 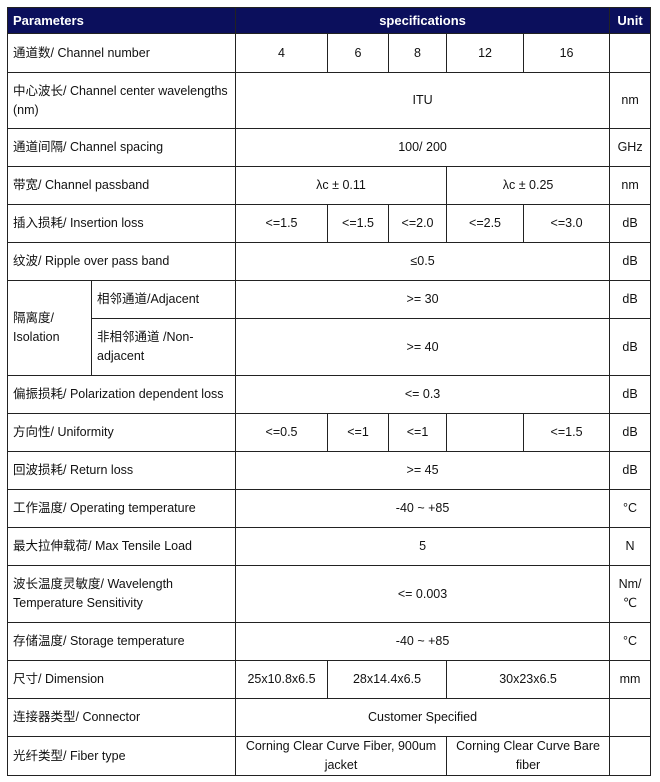 What do you see at coordinates (423, 394) in the screenshot?
I see `value-cell: <= 0.3` at bounding box center [423, 394].